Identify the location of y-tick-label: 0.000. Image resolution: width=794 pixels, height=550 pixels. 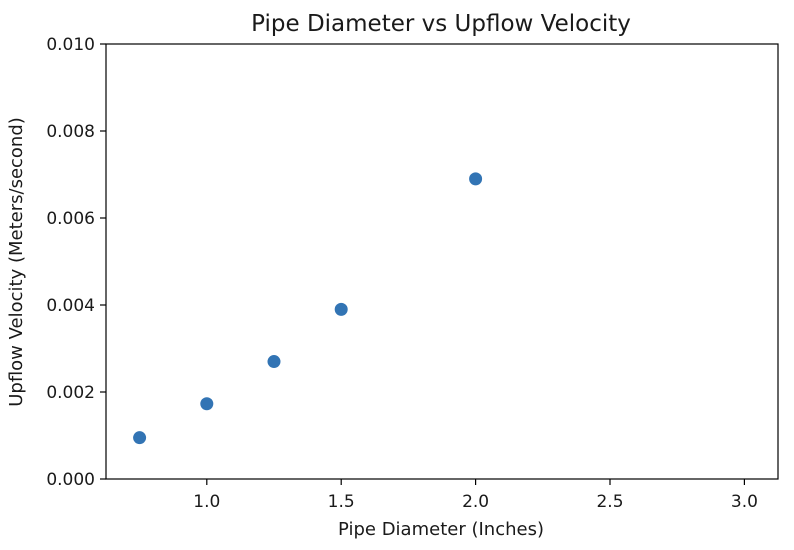
(70, 480).